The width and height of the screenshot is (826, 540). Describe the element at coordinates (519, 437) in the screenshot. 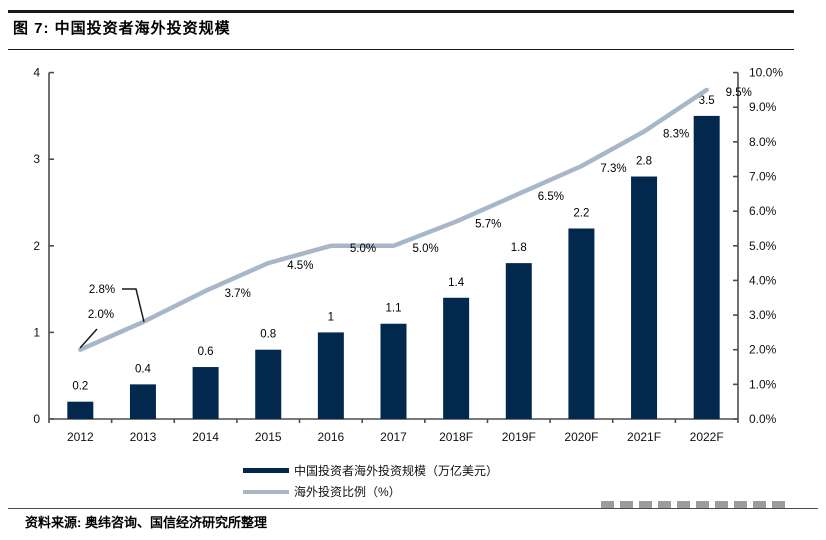

I see `x-axis-category-label: 2019F` at that location.